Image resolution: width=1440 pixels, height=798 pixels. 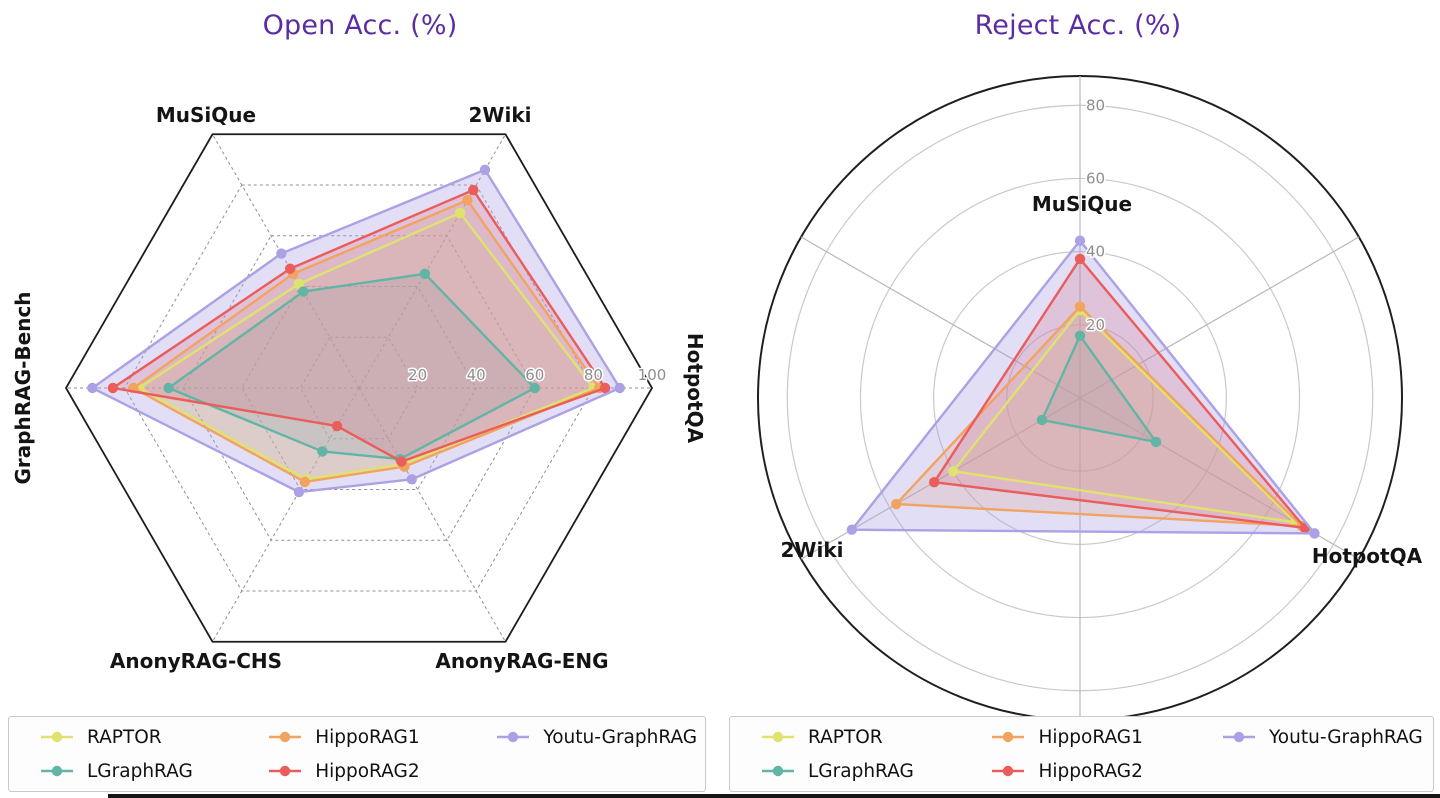 What do you see at coordinates (652, 375) in the screenshot?
I see `radial-tick-label: 100` at bounding box center [652, 375].